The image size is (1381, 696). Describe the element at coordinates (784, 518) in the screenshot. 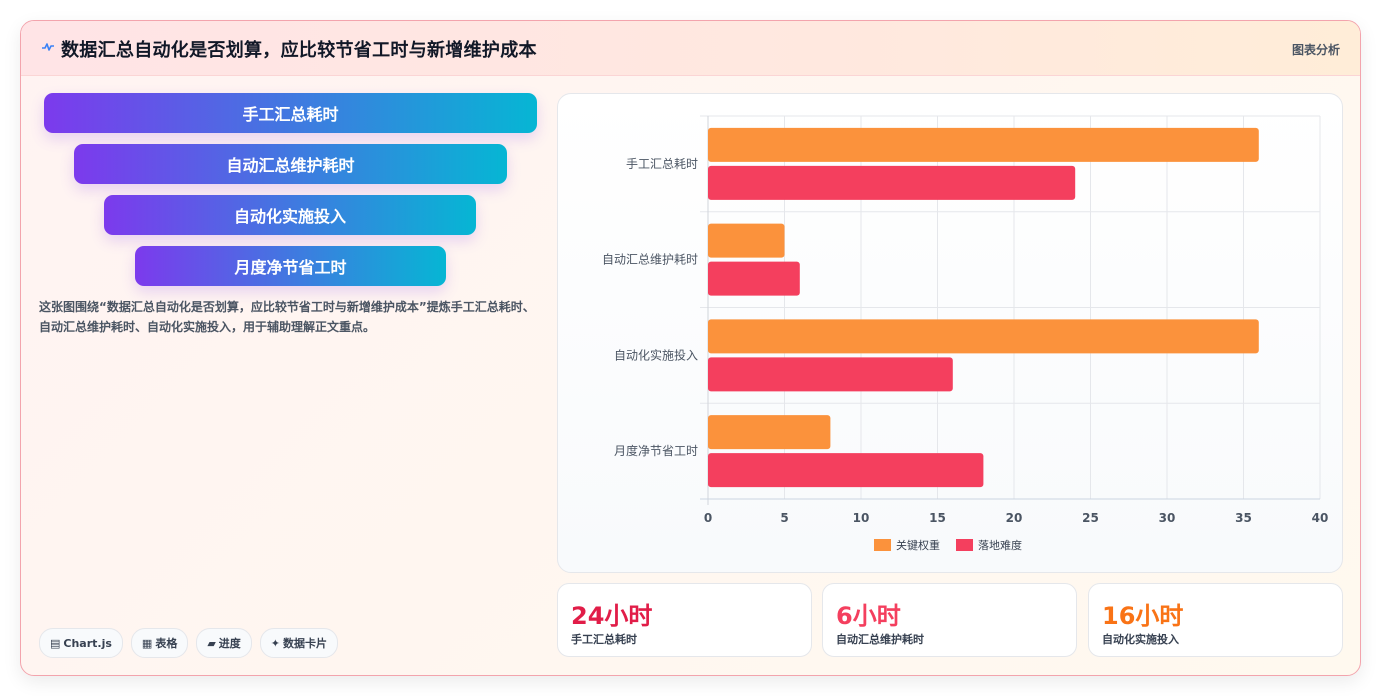

I see `x-tick-label: 5` at that location.